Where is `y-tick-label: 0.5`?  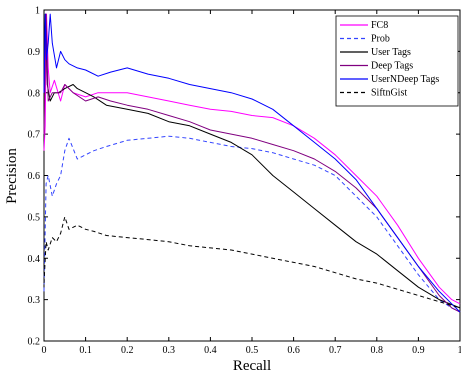 y-tick-label: 0.5 is located at coordinates (34, 217).